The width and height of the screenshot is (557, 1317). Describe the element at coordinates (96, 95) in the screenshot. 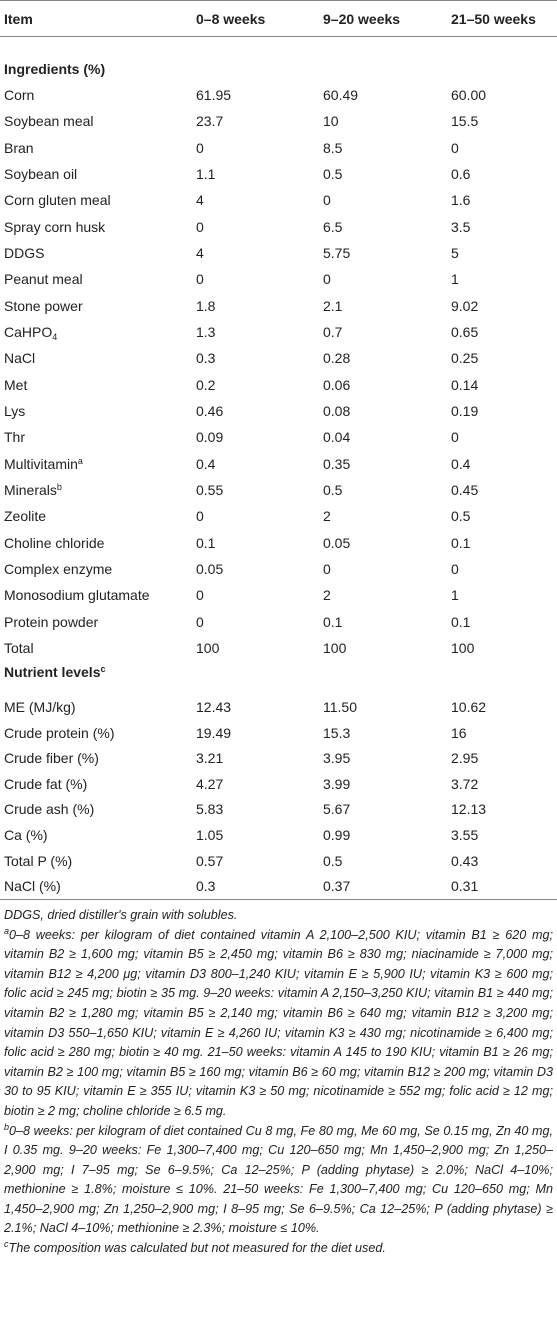

I see `item-cell: Corn` at that location.